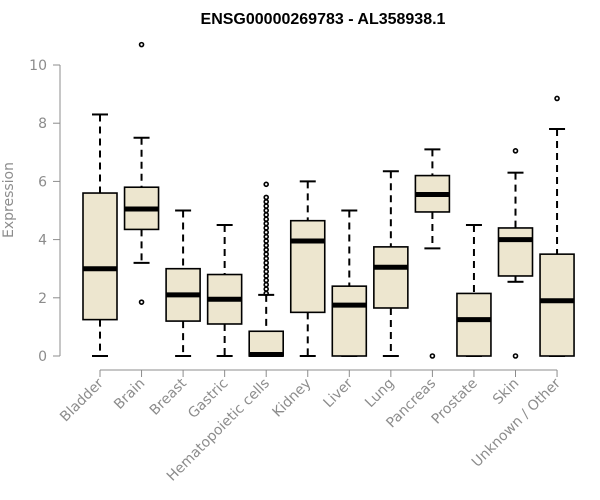  I want to click on x-tick-label: Skin, so click(506, 392).